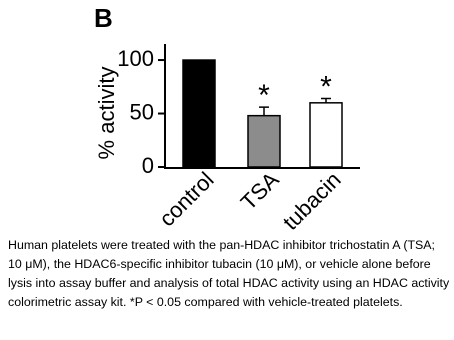 The height and width of the screenshot is (340, 454). What do you see at coordinates (103, 18) in the screenshot?
I see `panel-label: B` at bounding box center [103, 18].